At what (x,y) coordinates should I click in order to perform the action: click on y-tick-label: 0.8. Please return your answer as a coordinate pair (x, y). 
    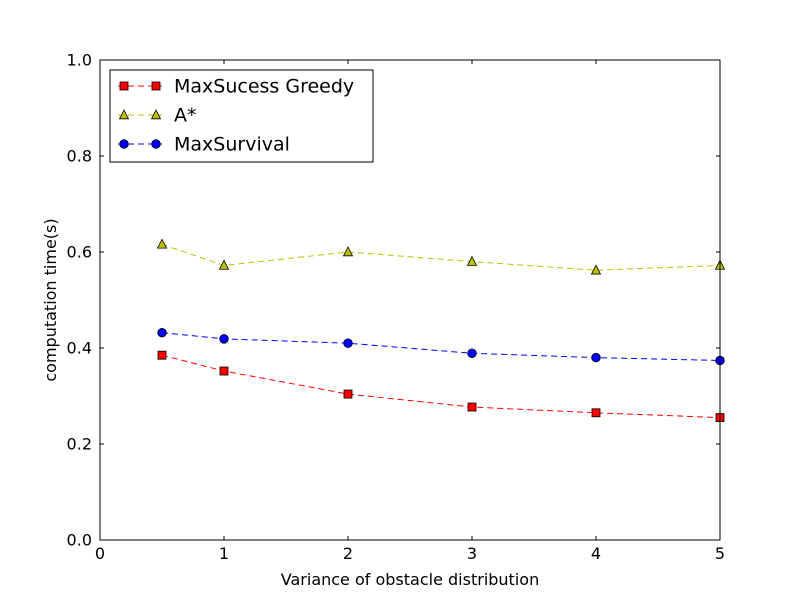
    Looking at the image, I should click on (79, 156).